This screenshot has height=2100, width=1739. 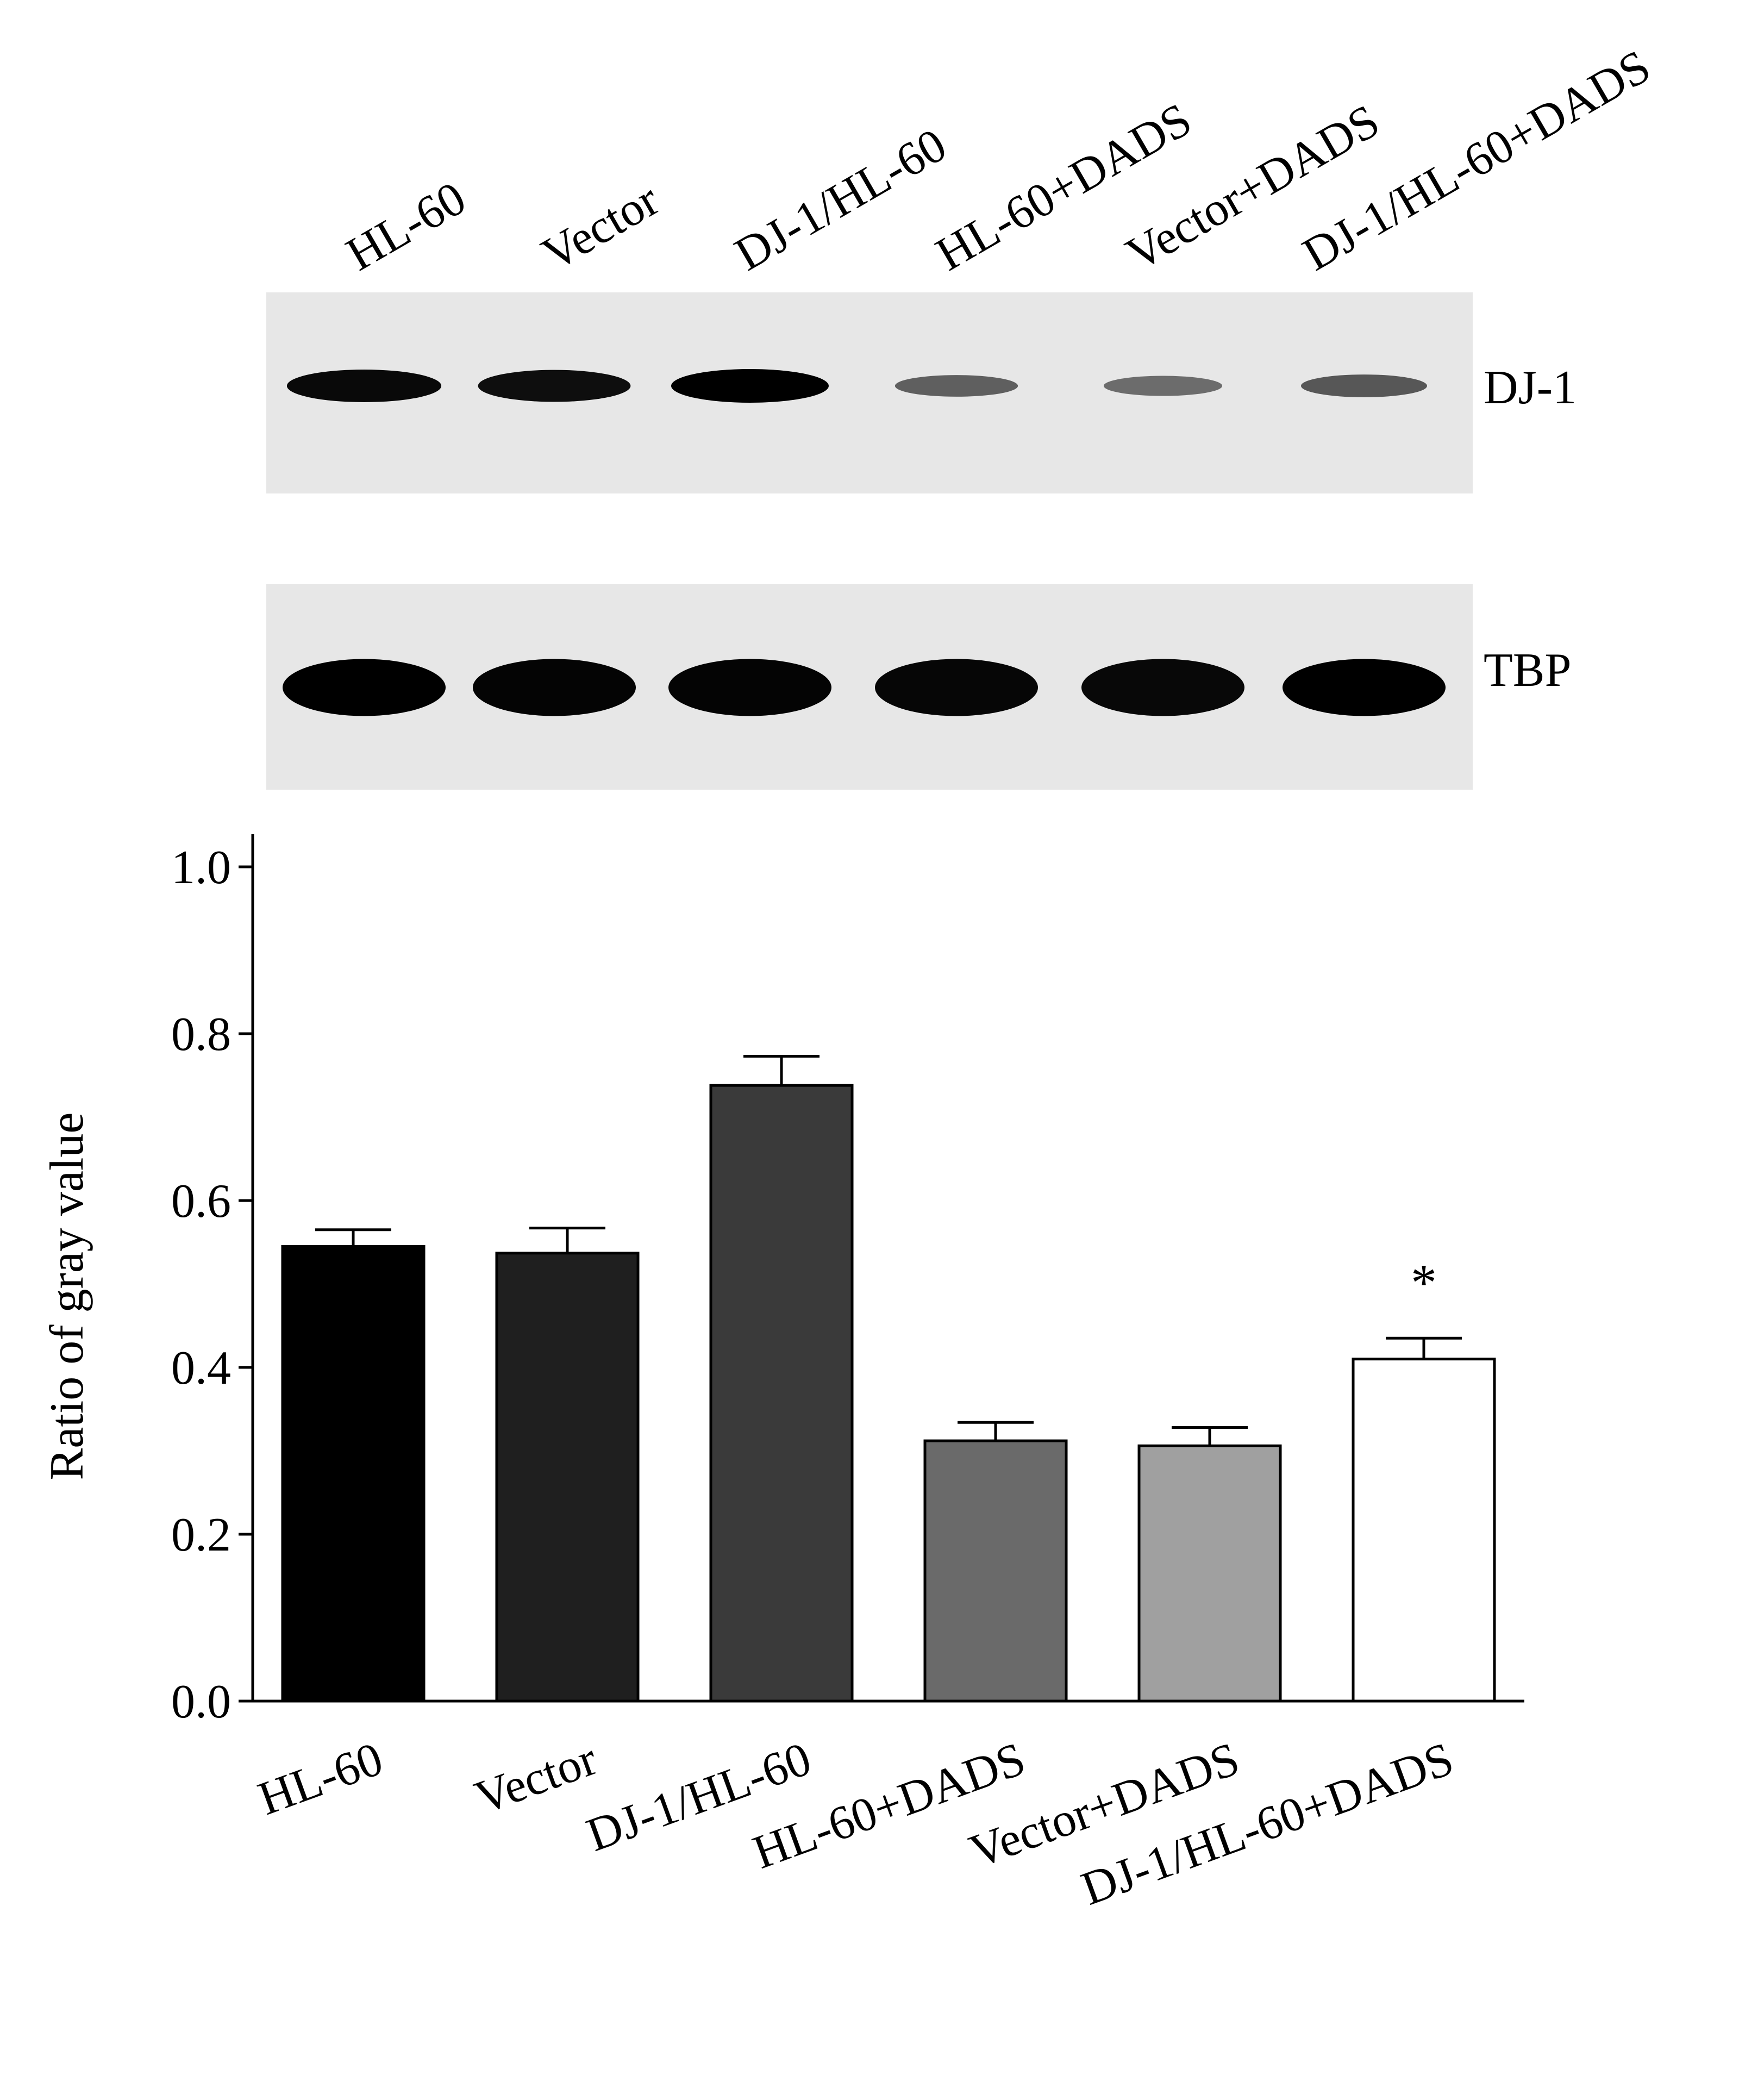 I want to click on blot-bands-tbp, so click(x=864, y=687).